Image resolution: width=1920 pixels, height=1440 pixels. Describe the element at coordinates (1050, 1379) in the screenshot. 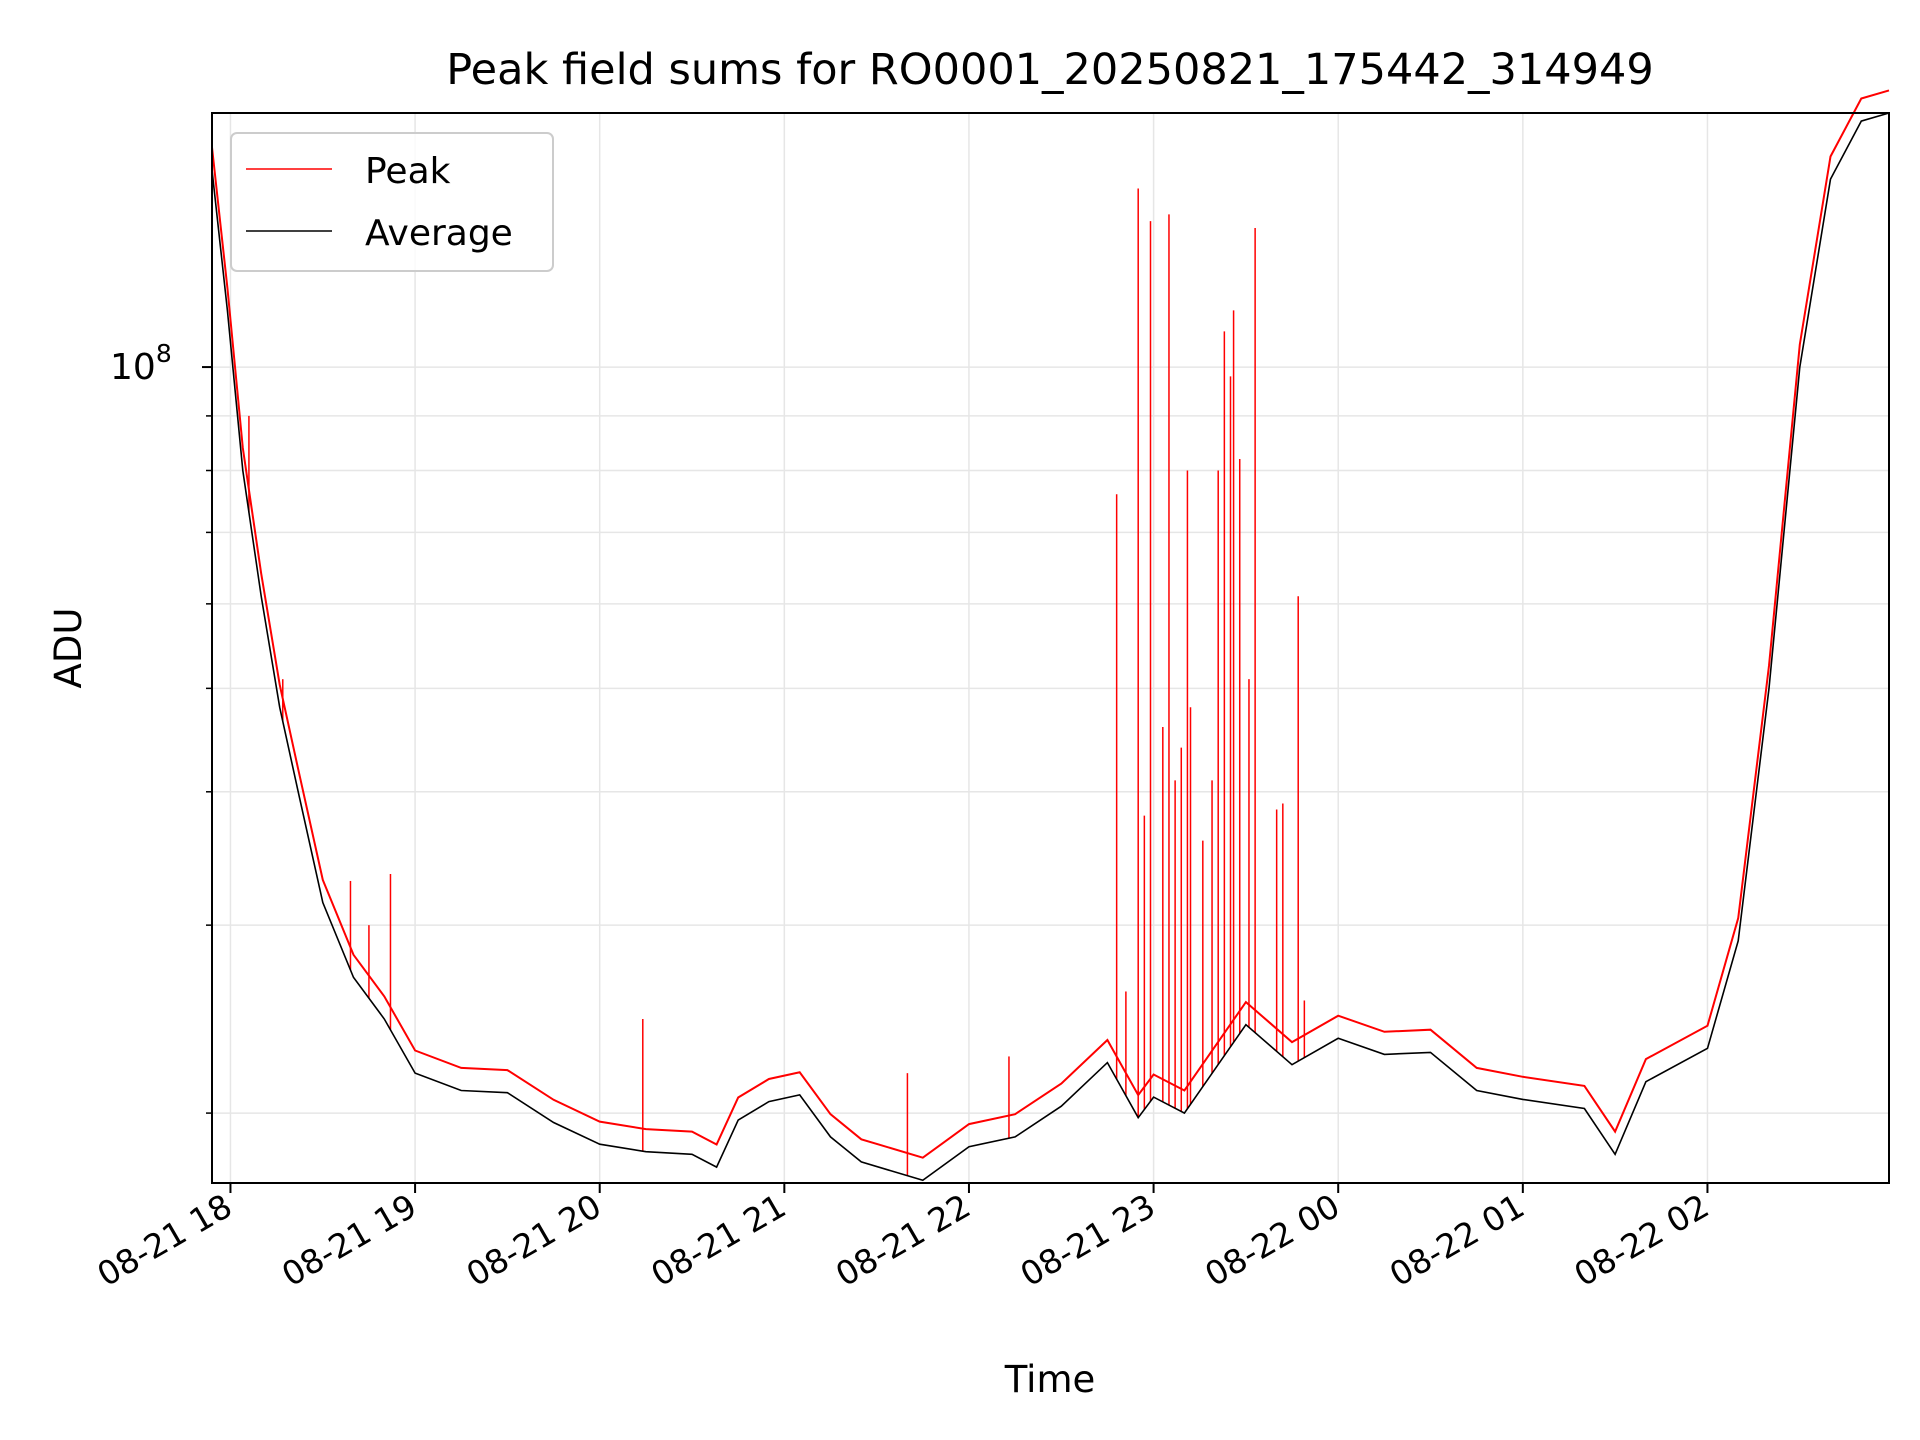

I see `x-axis-label: Time` at that location.